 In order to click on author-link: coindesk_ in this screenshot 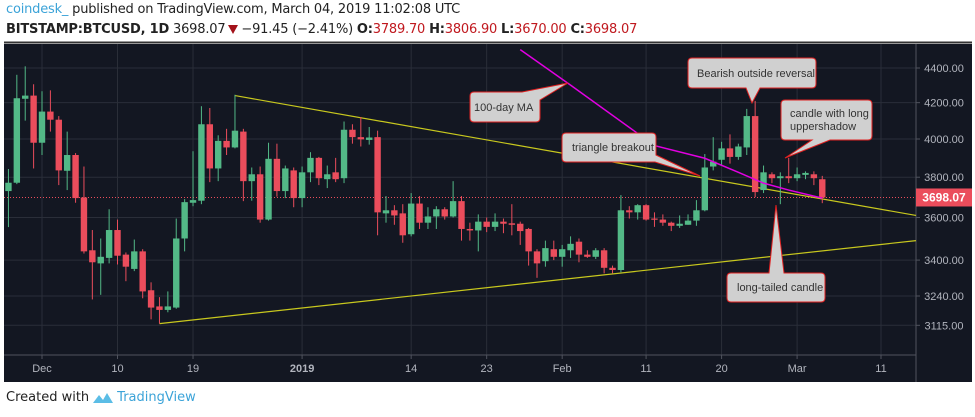, I will do `click(37, 9)`.